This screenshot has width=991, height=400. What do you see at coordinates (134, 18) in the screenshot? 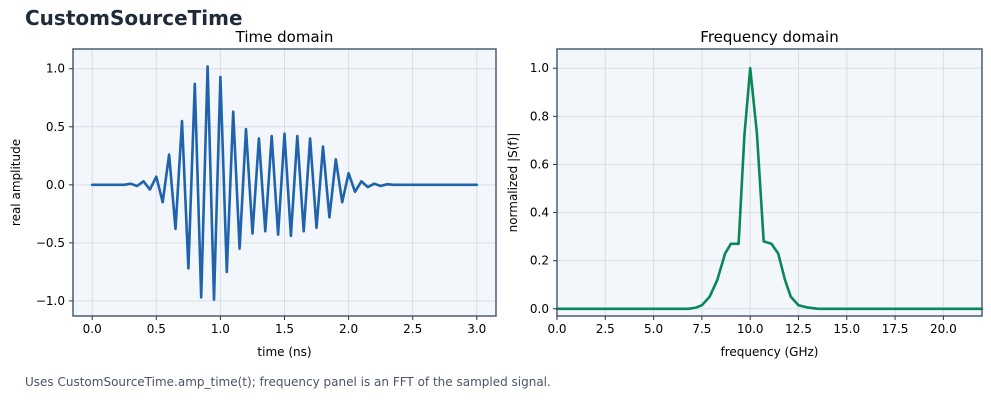
I see `figure-title: CustomSourceTime` at bounding box center [134, 18].